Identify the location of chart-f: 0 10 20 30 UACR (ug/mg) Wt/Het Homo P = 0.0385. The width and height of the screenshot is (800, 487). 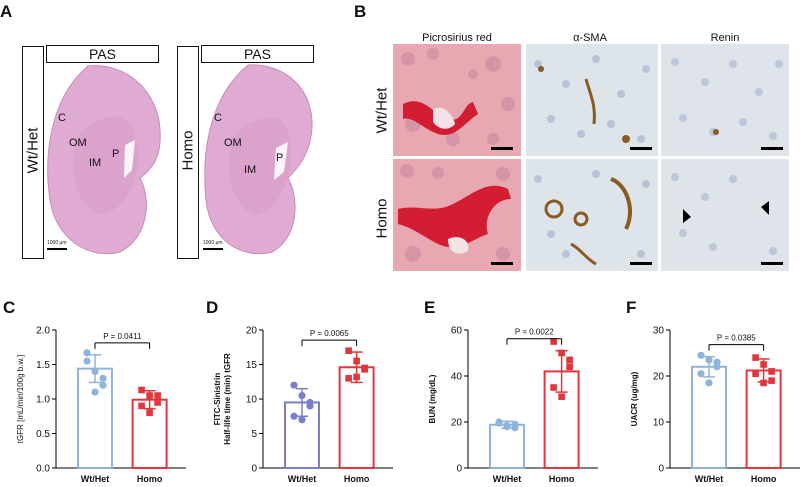
(715, 405).